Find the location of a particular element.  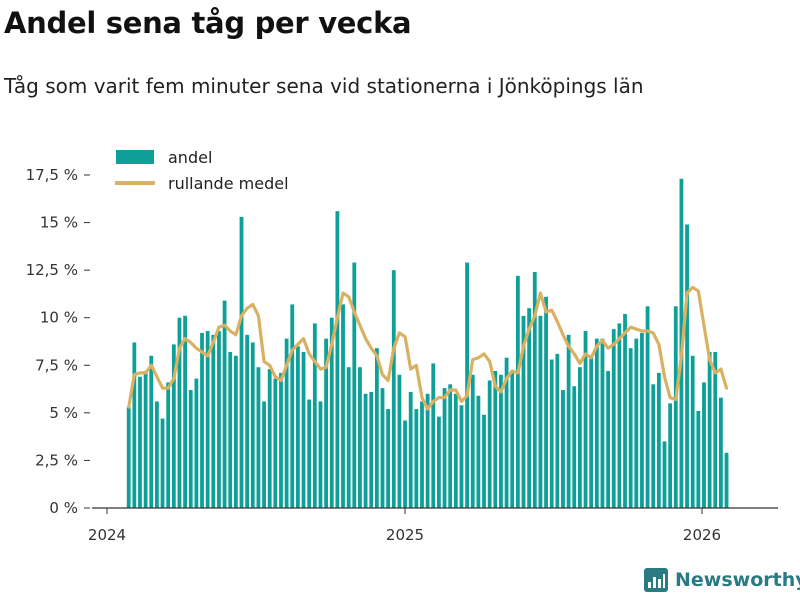

newsworthy-icon is located at coordinates (656, 580).